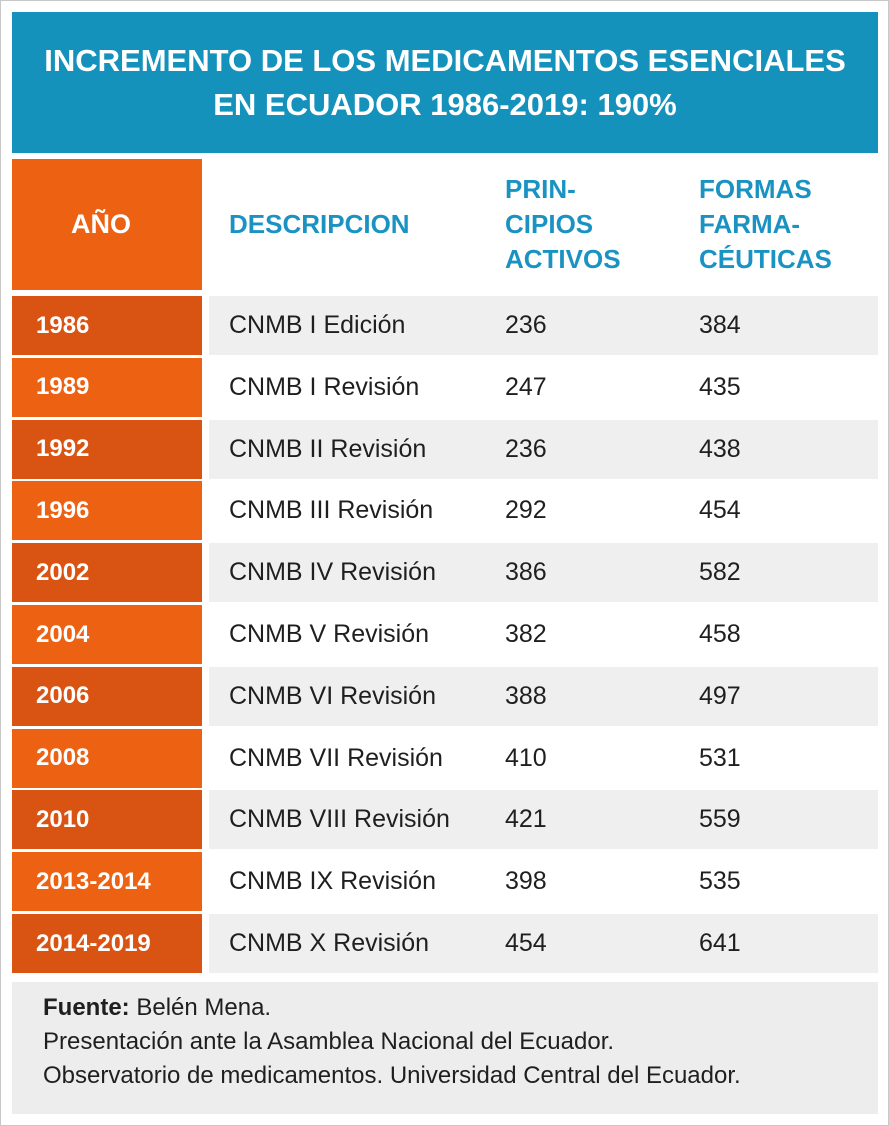 The width and height of the screenshot is (889, 1126). Describe the element at coordinates (107, 573) in the screenshot. I see `year-cell: 2002` at that location.